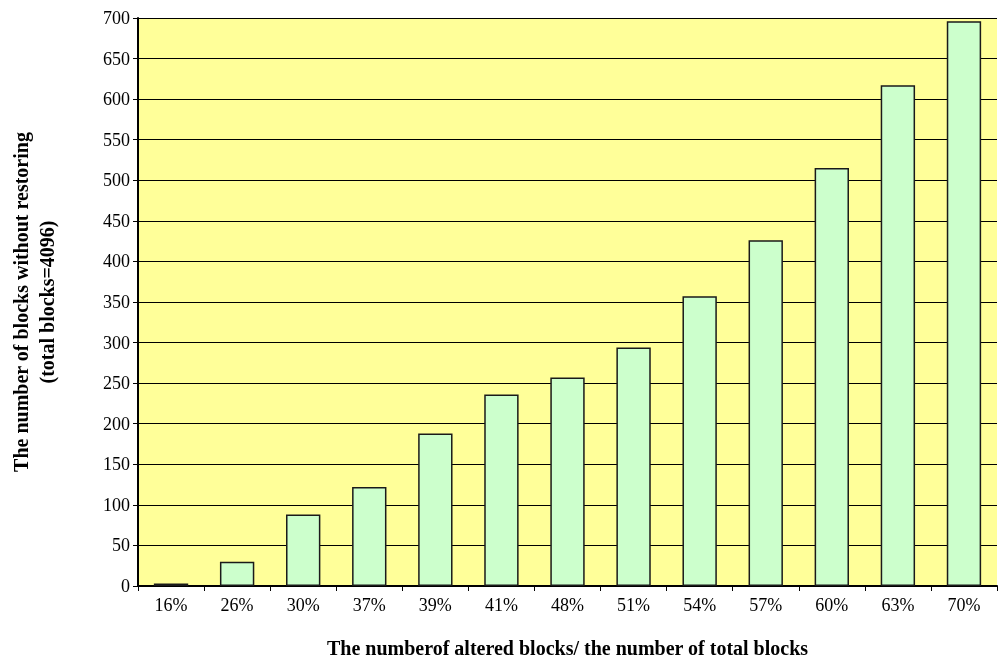 This screenshot has width=1001, height=669. I want to click on x-tick-label: 30%, so click(303, 605).